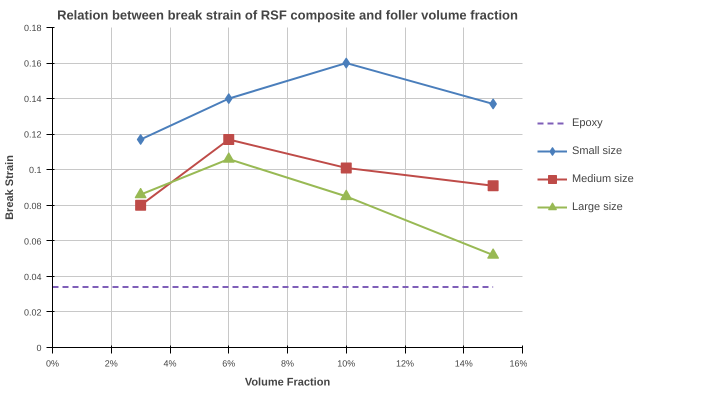 Image resolution: width=710 pixels, height=415 pixels. What do you see at coordinates (463, 363) in the screenshot?
I see `x-tick-label: 14%` at bounding box center [463, 363].